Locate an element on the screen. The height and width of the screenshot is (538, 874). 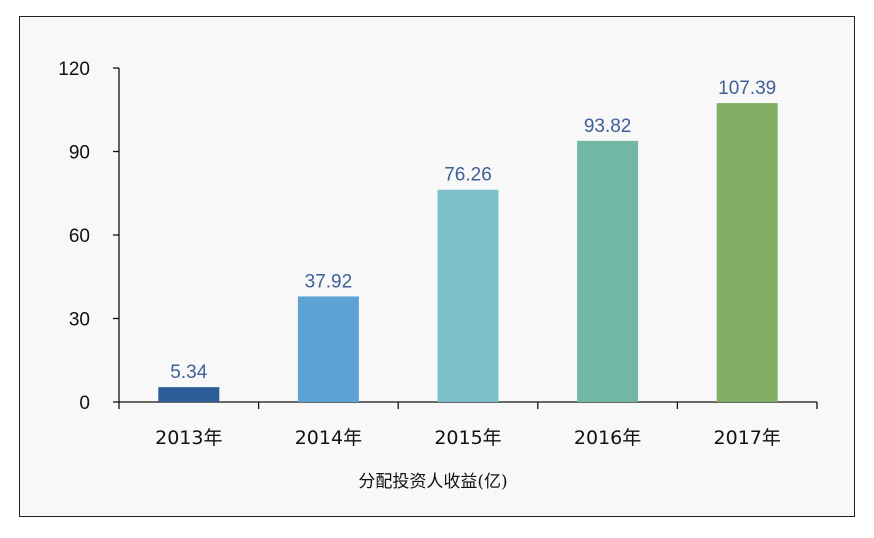
y-tick-label: 120 is located at coordinates (74, 69).